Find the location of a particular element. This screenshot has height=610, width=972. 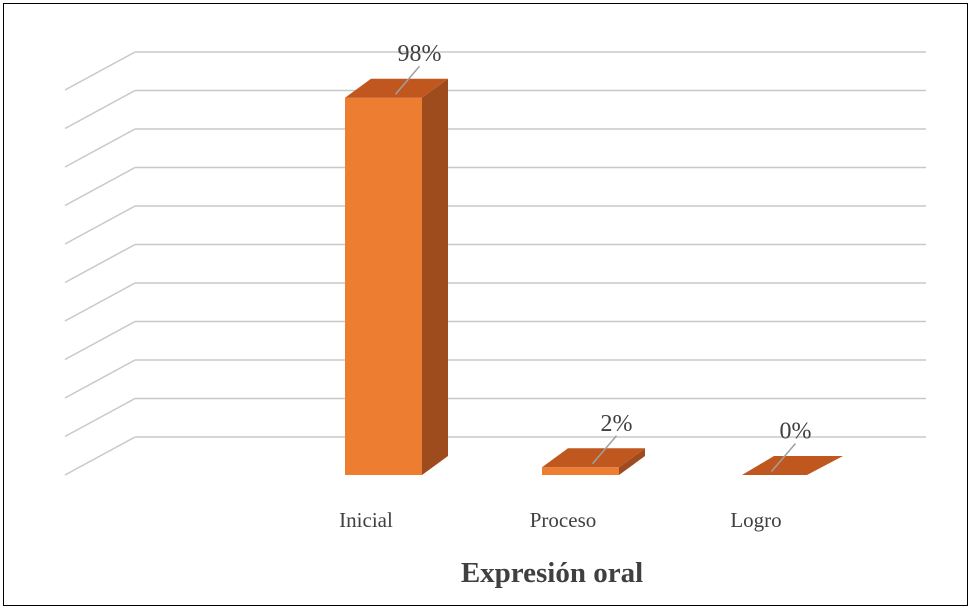

bar-proceso is located at coordinates (593, 461).